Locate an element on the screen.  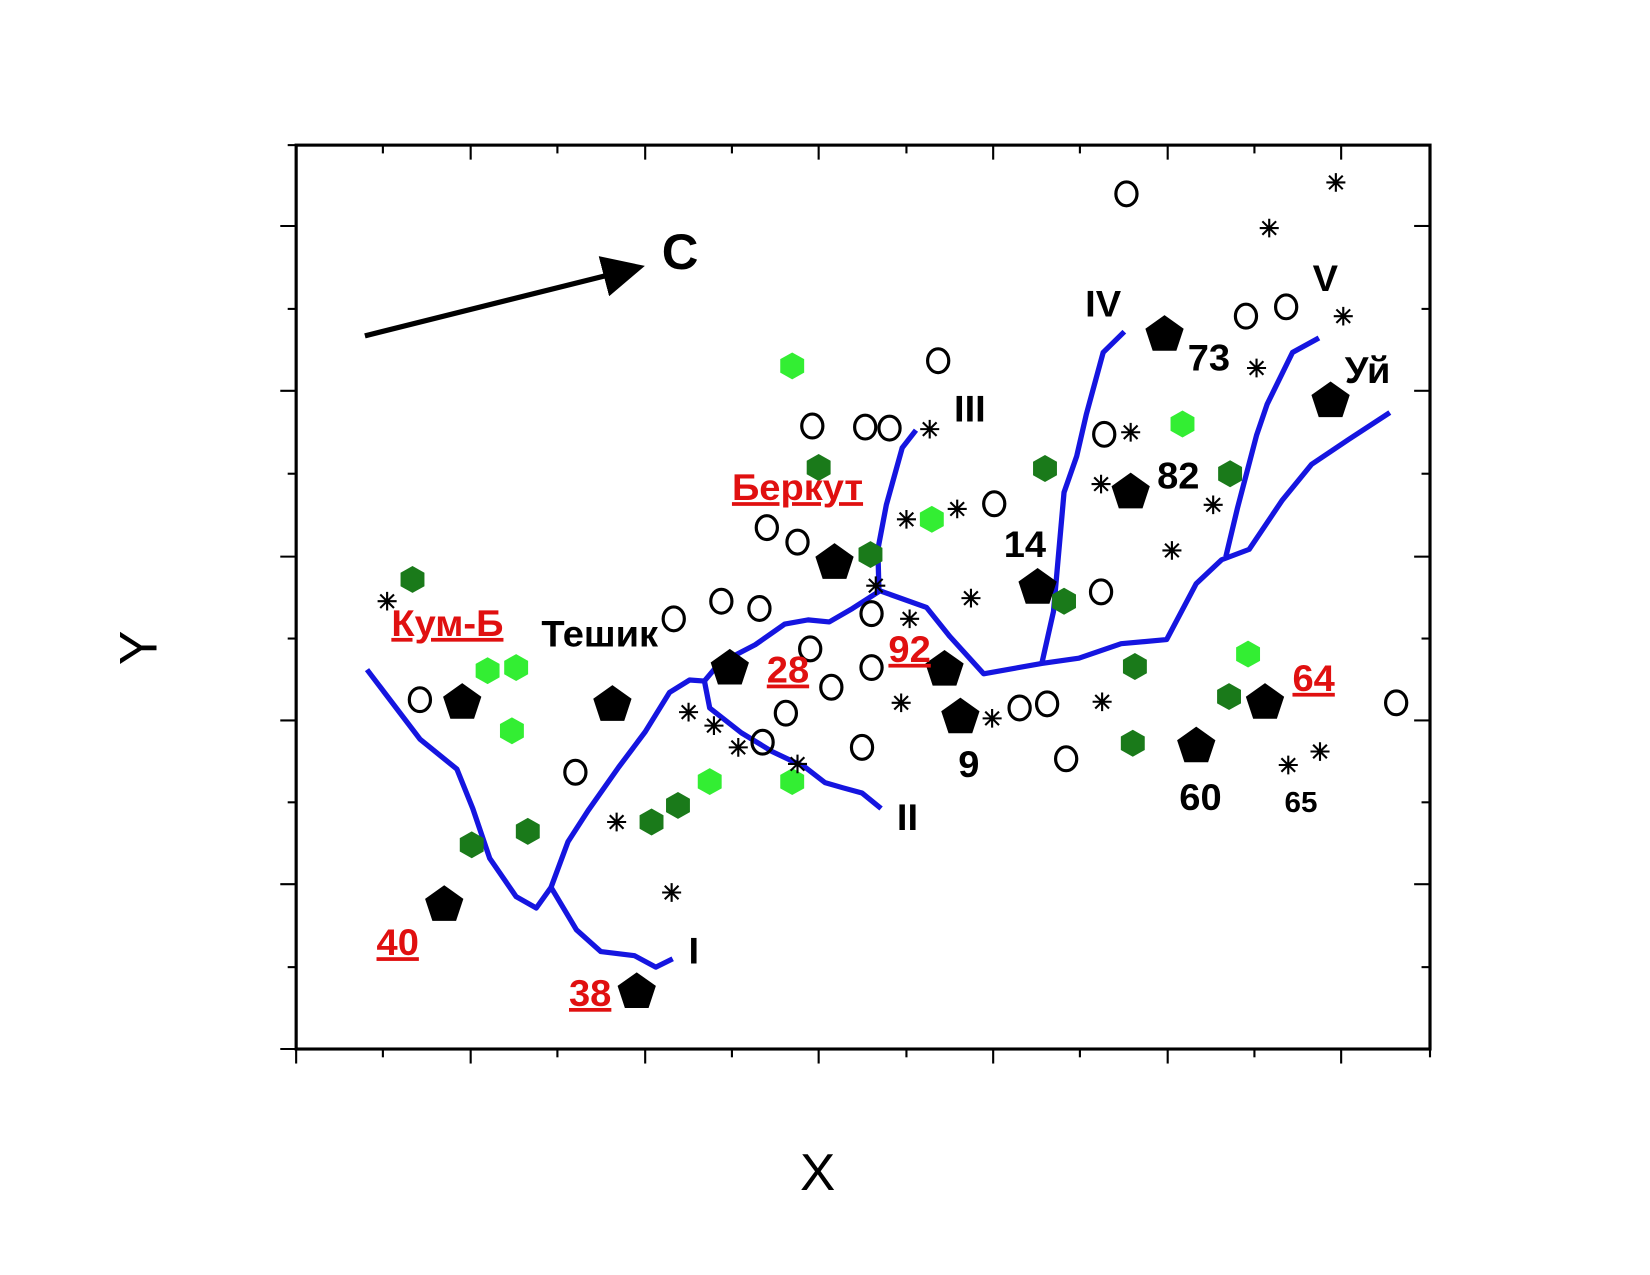
fault-label: II is located at coordinates (907, 817).